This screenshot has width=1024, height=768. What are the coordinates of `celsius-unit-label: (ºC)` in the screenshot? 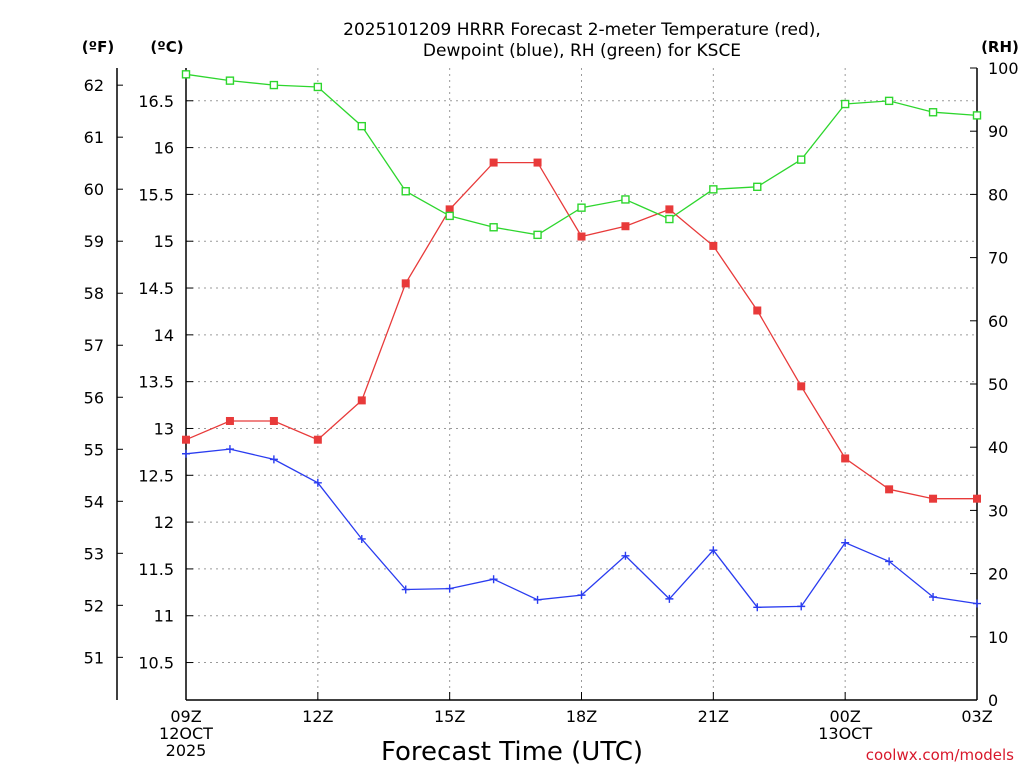 It's located at (166, 47).